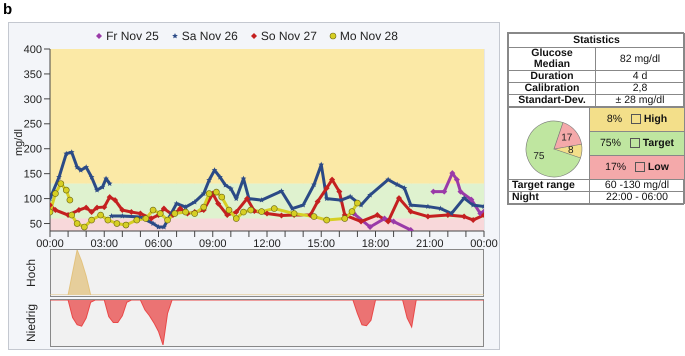 The image size is (685, 356). What do you see at coordinates (552, 88) in the screenshot?
I see `text: Calibration` at bounding box center [552, 88].